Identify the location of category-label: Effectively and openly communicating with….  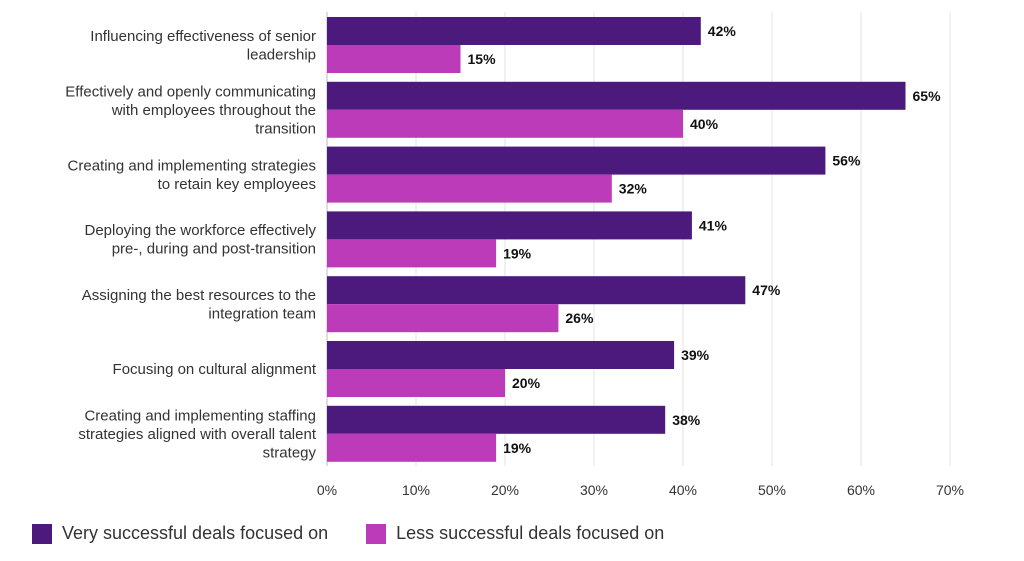
(190, 110).